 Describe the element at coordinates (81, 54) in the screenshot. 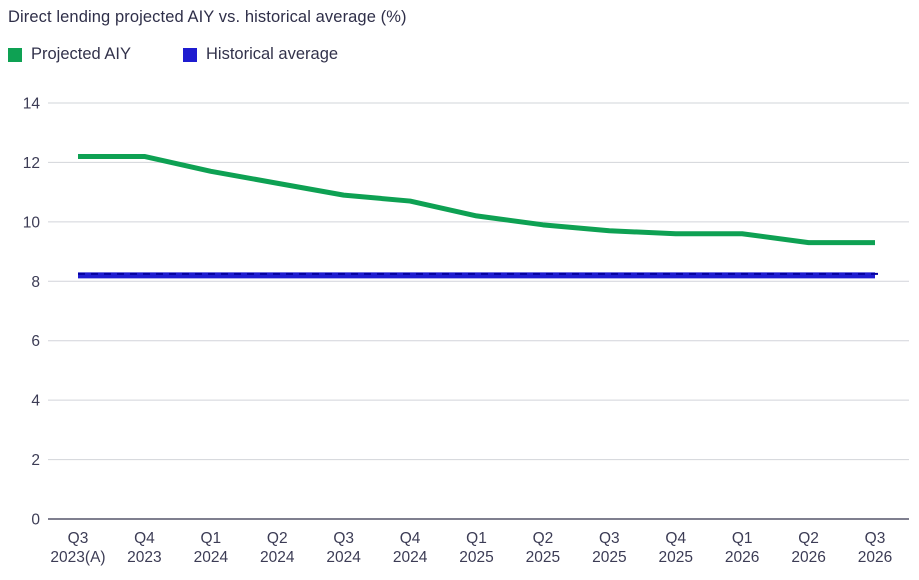

I see `legend-label-projected-aiy: Projected AIY` at that location.